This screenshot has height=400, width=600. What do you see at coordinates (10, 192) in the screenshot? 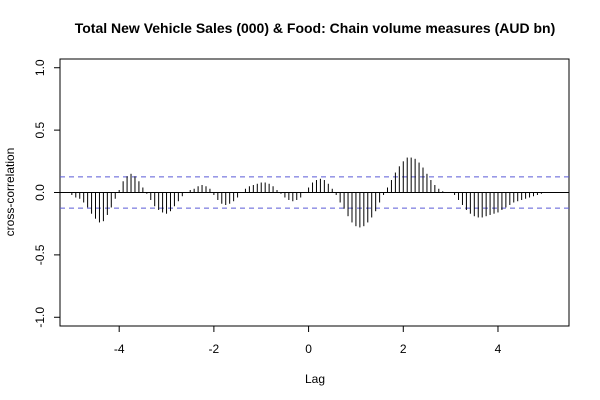
I see `y-axis-label: cross-correlation` at bounding box center [10, 192].